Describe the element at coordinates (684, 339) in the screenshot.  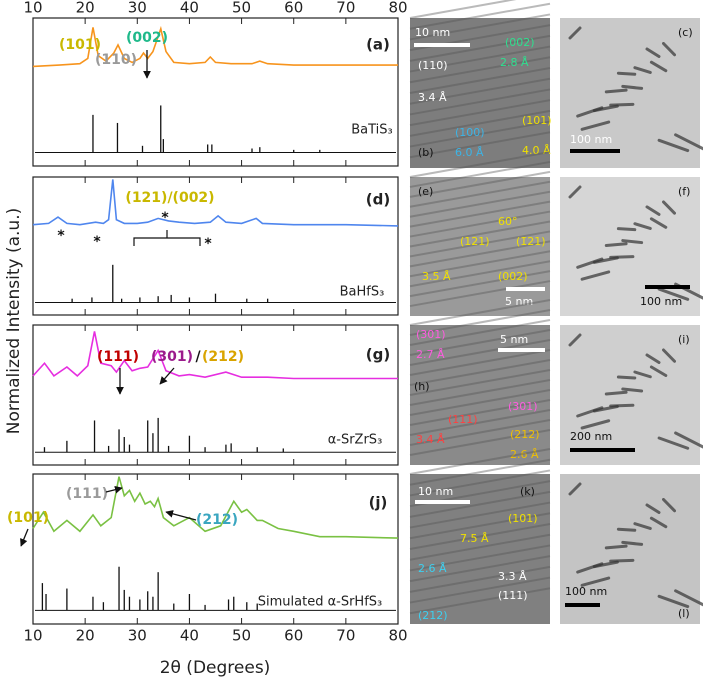
I see `image-label: (i)` at that location.